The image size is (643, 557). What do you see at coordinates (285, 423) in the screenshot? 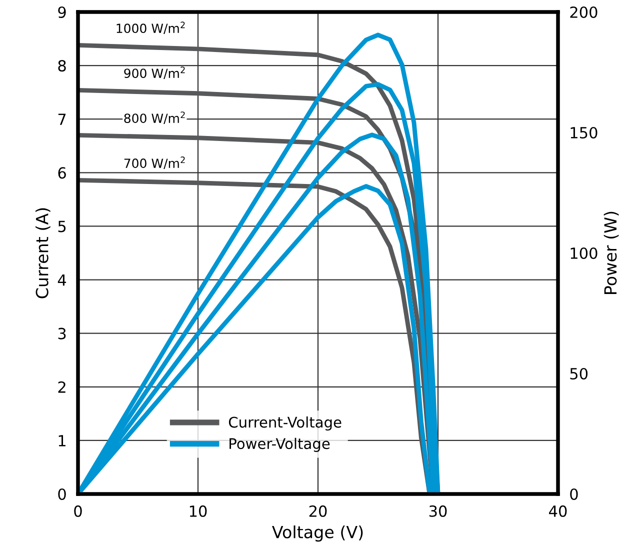
I see `legend-label: Current-Voltage` at bounding box center [285, 423].